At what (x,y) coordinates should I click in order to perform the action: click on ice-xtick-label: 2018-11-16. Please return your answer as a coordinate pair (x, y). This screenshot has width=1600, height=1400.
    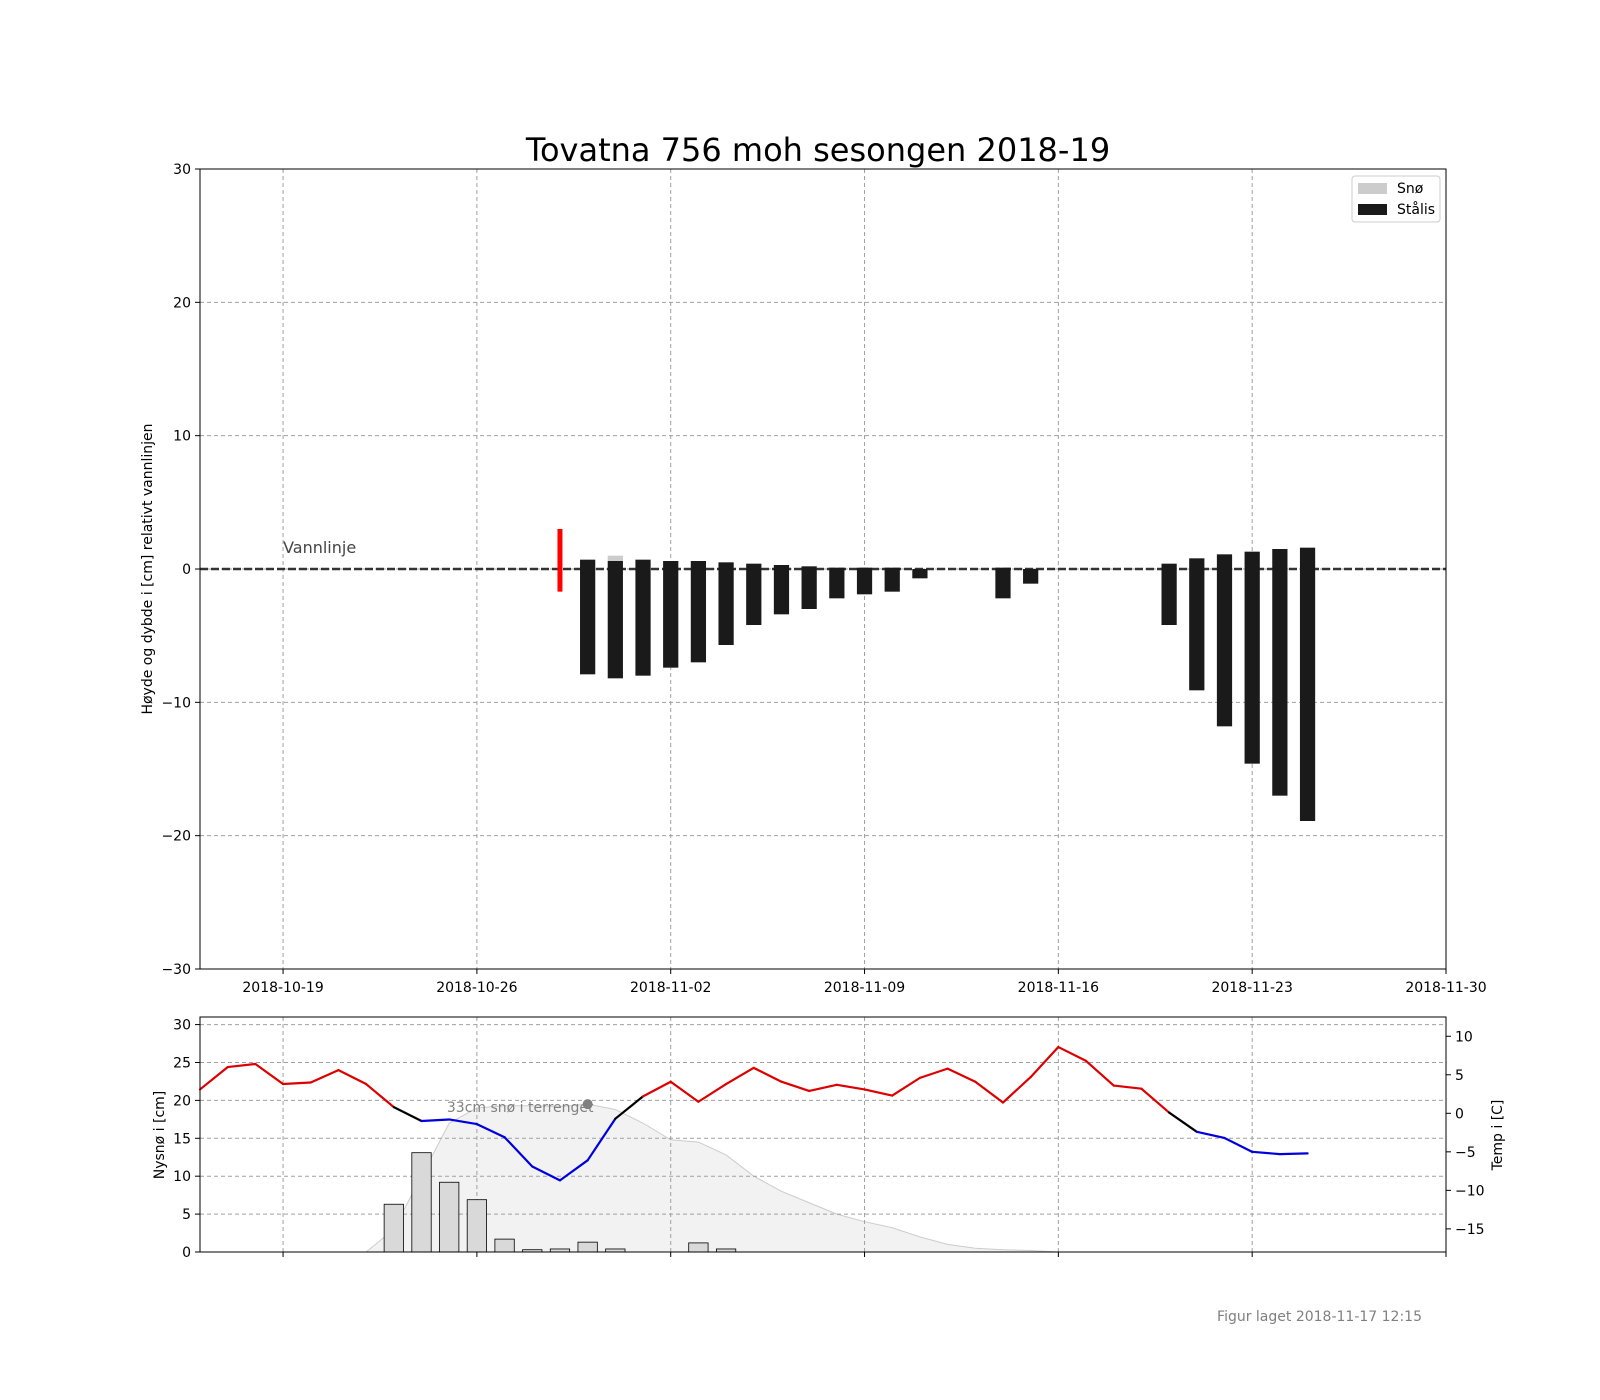
    Looking at the image, I should click on (1058, 988).